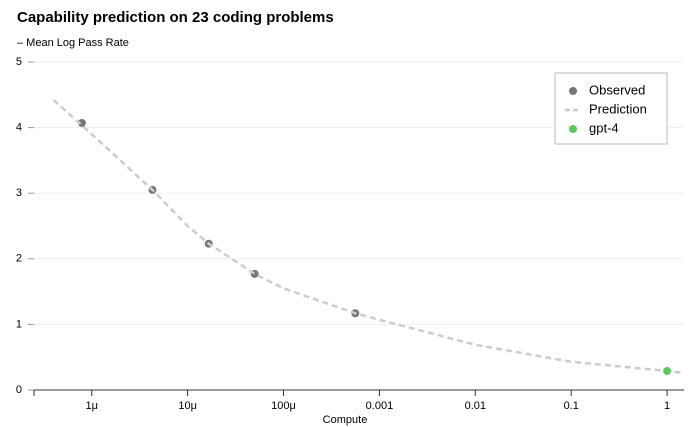 Image resolution: width=690 pixels, height=427 pixels. Describe the element at coordinates (92, 406) in the screenshot. I see `x-tick-label: 1μ` at that location.